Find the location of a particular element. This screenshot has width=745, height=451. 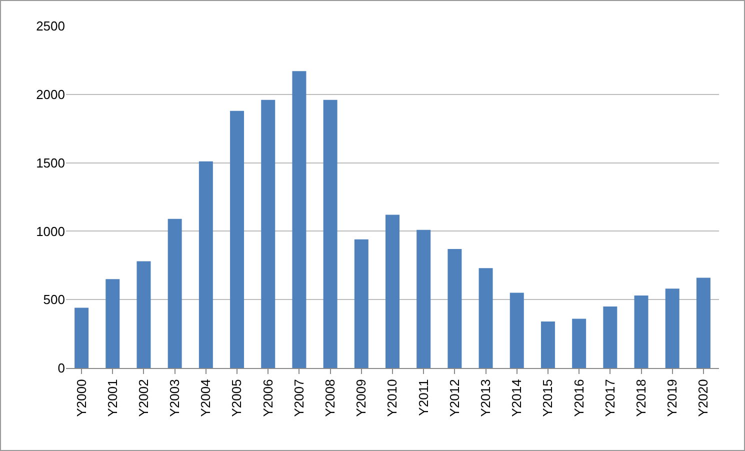

x-tick-label: Y2007 is located at coordinates (298, 398).